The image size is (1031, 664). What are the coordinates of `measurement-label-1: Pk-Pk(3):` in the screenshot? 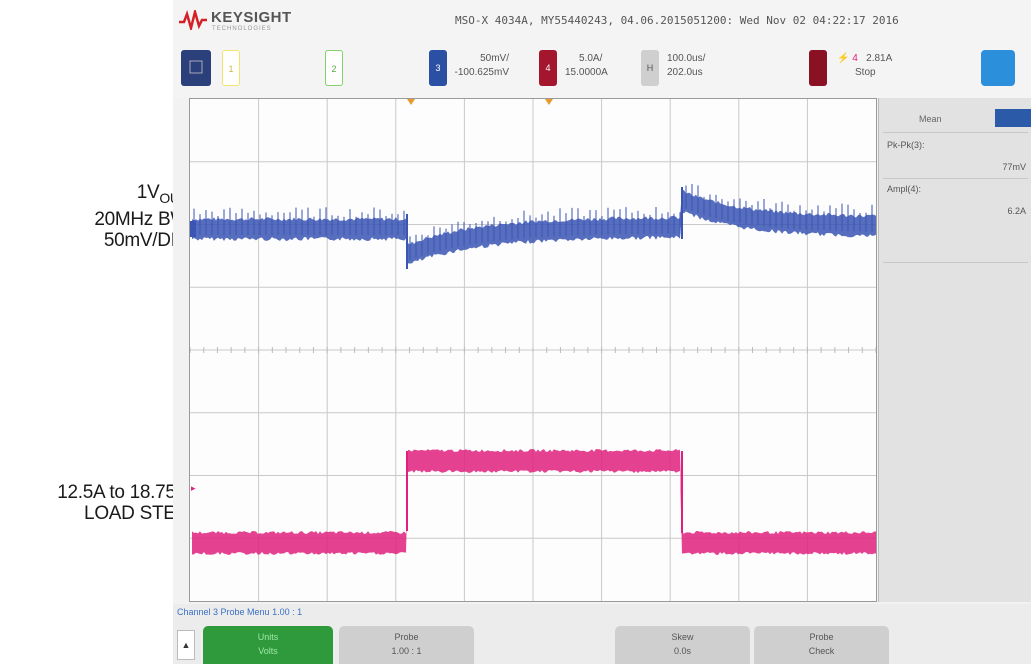 It's located at (906, 145).